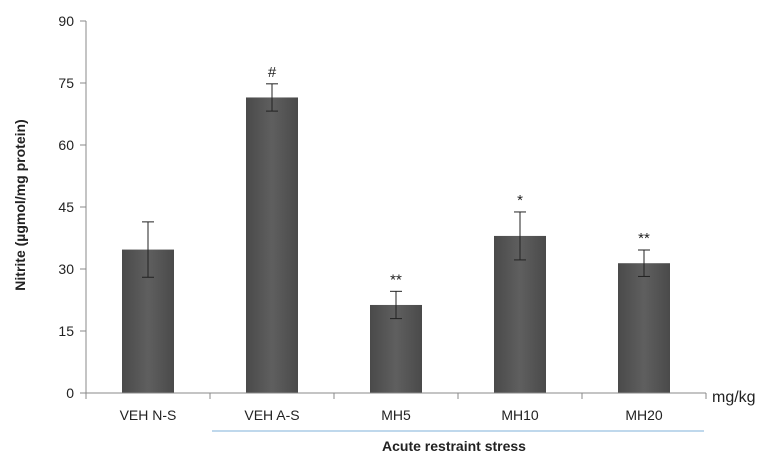 Image resolution: width=765 pixels, height=456 pixels. What do you see at coordinates (70, 393) in the screenshot?
I see `y-tick-label: 0` at bounding box center [70, 393].